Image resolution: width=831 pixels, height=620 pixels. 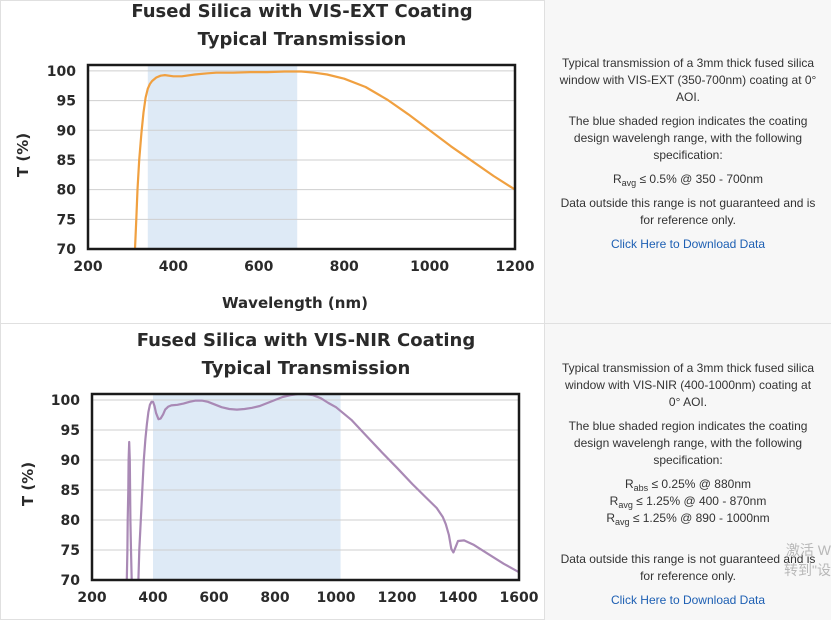 What do you see at coordinates (301, 11) in the screenshot?
I see `chart-title-line-1: Fused Silica with VIS-EXT Coating` at bounding box center [301, 11].